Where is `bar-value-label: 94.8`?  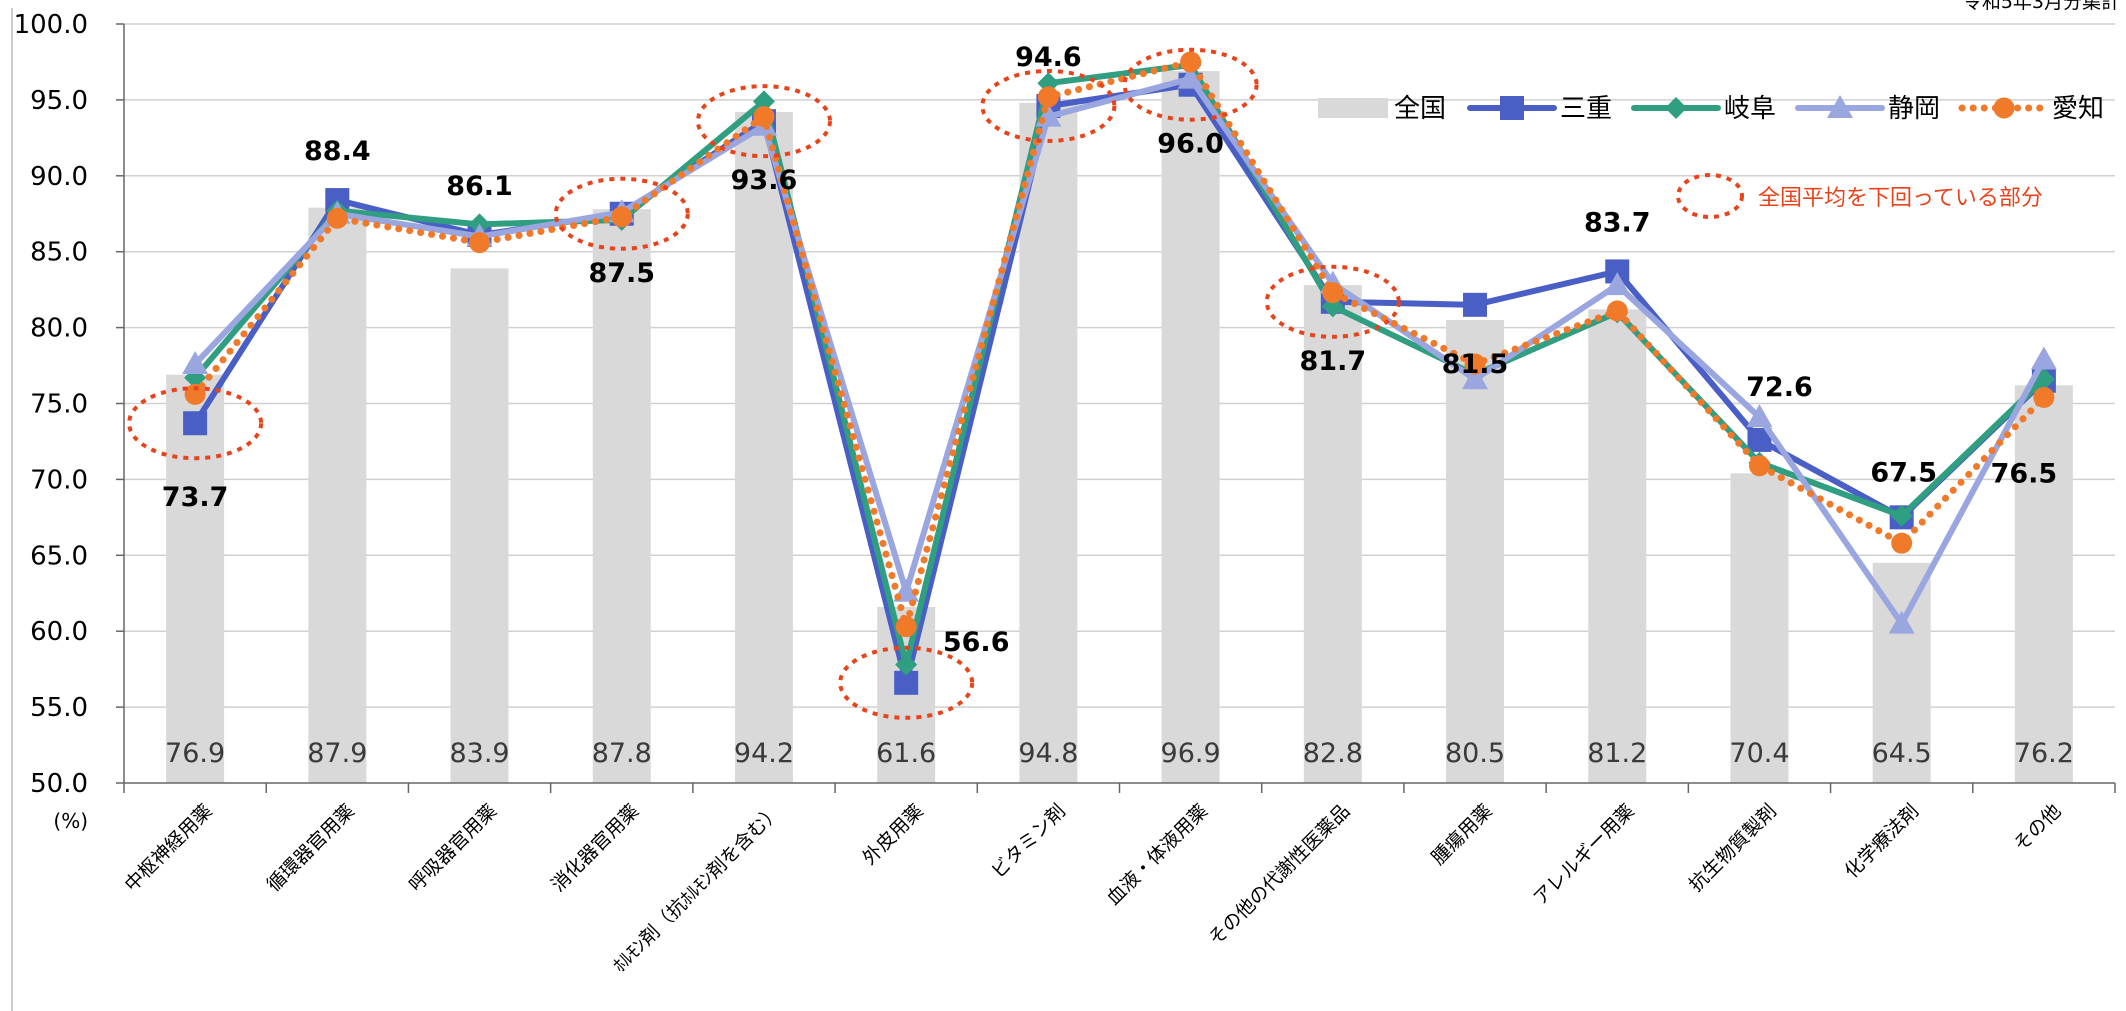
bar-value-label: 94.8 is located at coordinates (1048, 753).